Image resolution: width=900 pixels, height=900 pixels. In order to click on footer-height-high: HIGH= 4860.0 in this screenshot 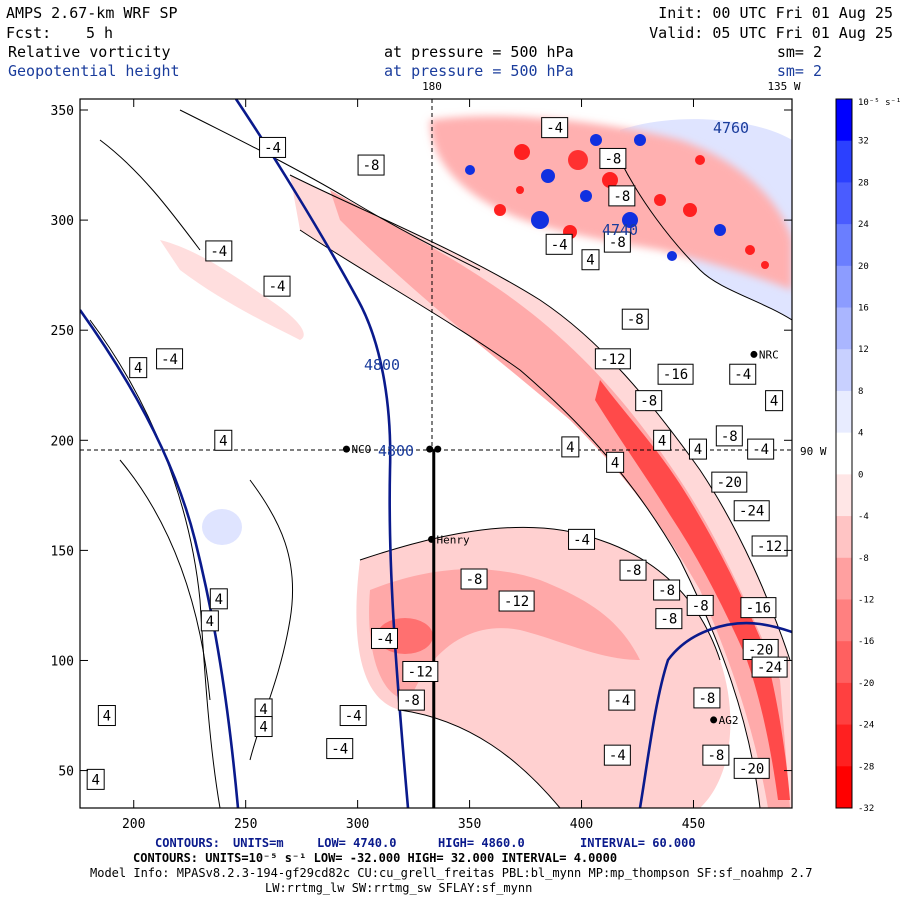, I will do `click(481, 843)`.